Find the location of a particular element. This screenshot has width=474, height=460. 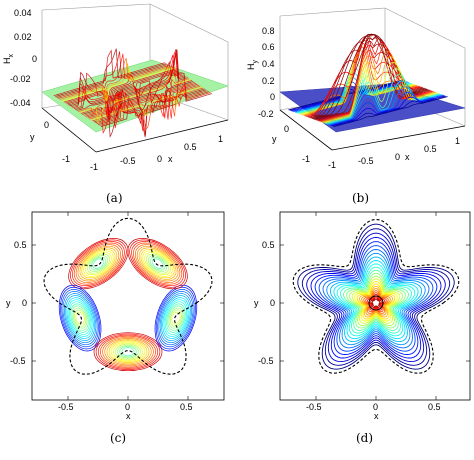

panel-a-xtick: 1 is located at coordinates (220, 139).